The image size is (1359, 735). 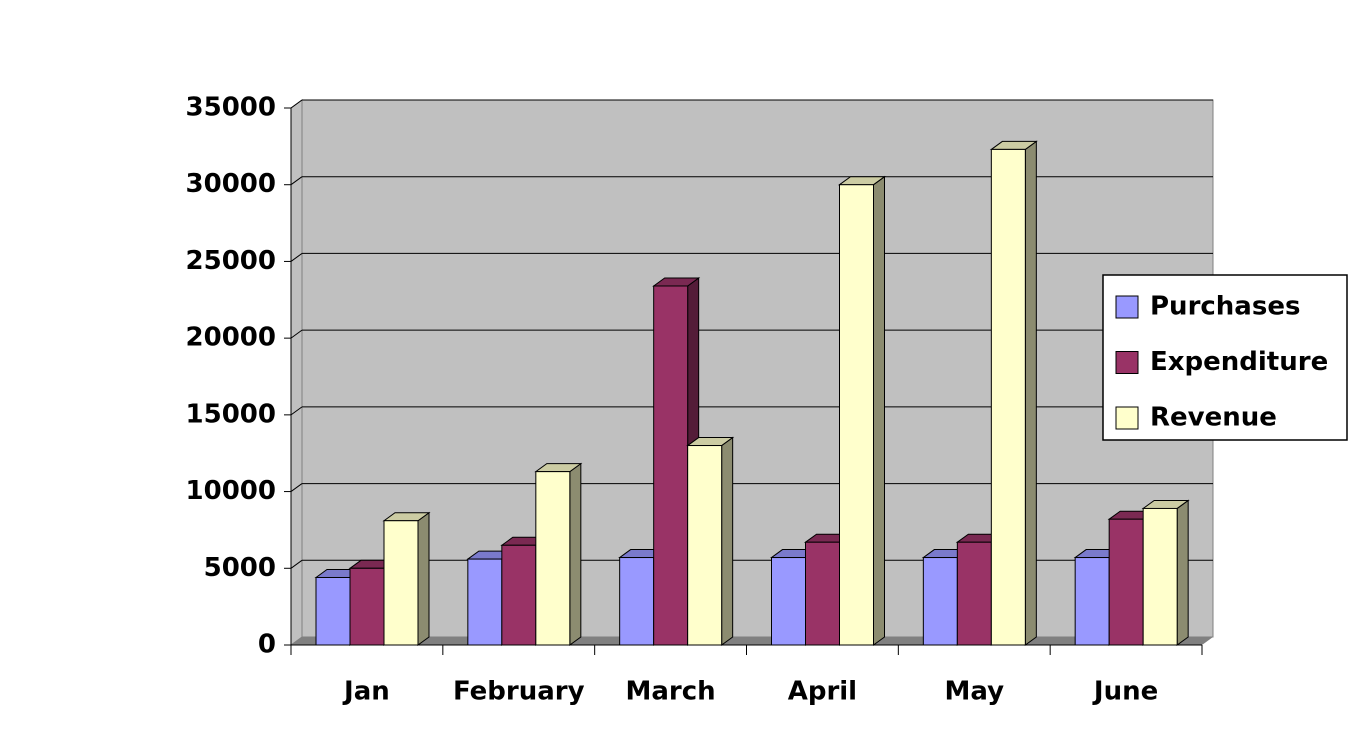 What do you see at coordinates (1213, 418) in the screenshot?
I see `legend-label: Revenue` at bounding box center [1213, 418].